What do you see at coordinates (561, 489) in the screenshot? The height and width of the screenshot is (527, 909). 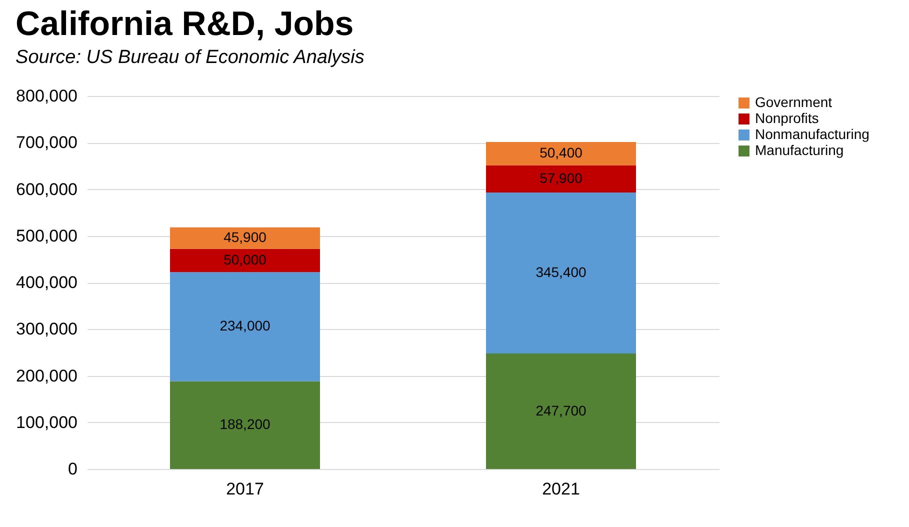 I see `x-tick-label: 2021` at bounding box center [561, 489].